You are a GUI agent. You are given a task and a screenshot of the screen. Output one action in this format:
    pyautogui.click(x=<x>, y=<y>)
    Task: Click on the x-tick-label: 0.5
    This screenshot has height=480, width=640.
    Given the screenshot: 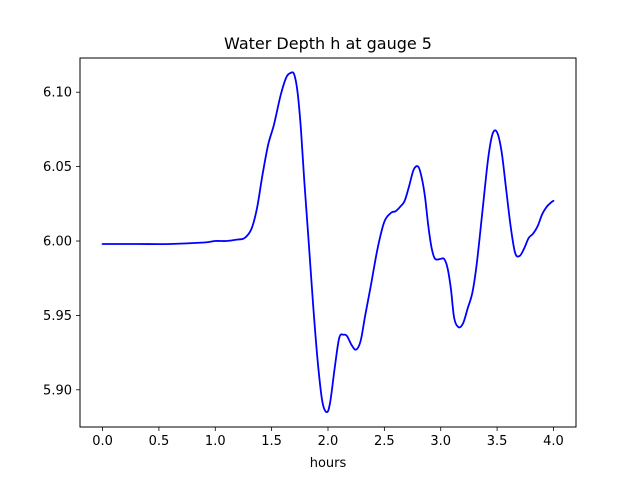 What is the action you would take?
    pyautogui.click(x=159, y=441)
    